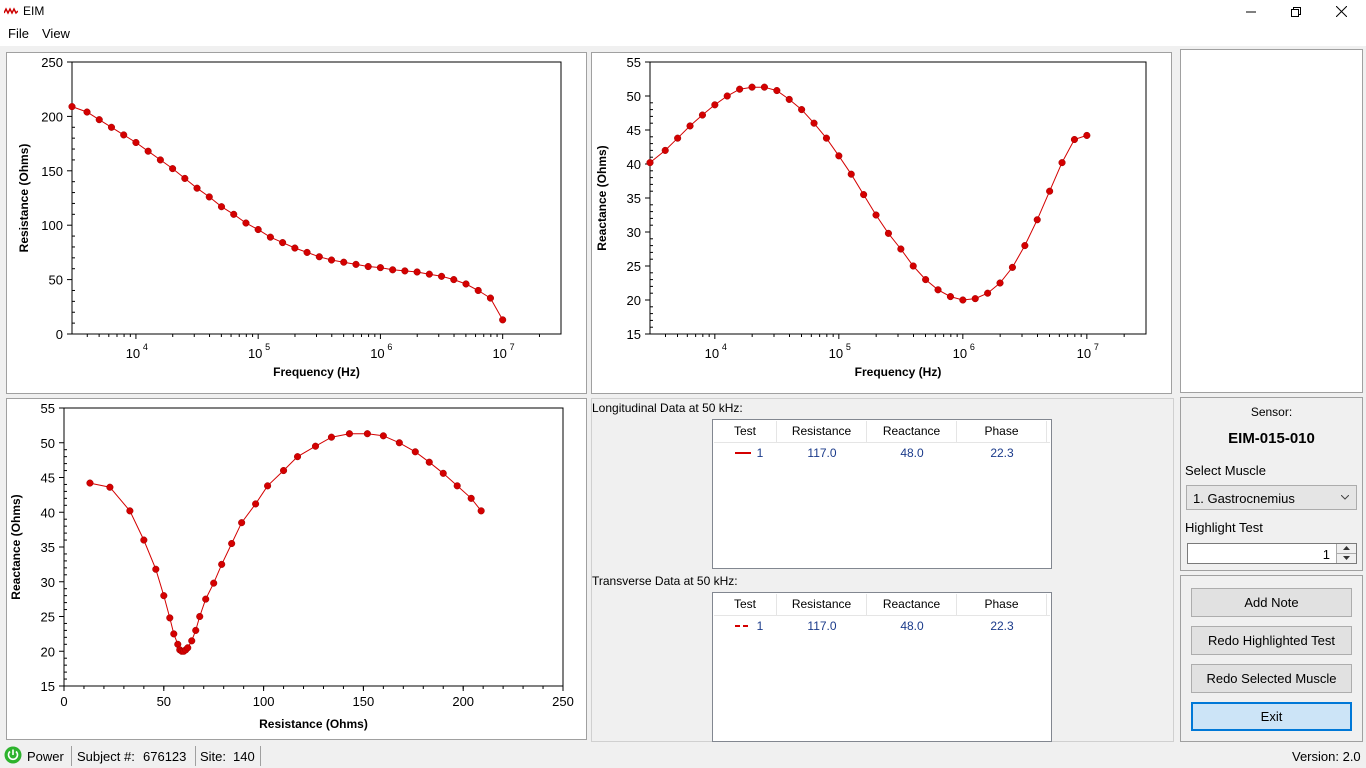 The height and width of the screenshot is (768, 1366). I want to click on sensor-panel, so click(1271, 484).